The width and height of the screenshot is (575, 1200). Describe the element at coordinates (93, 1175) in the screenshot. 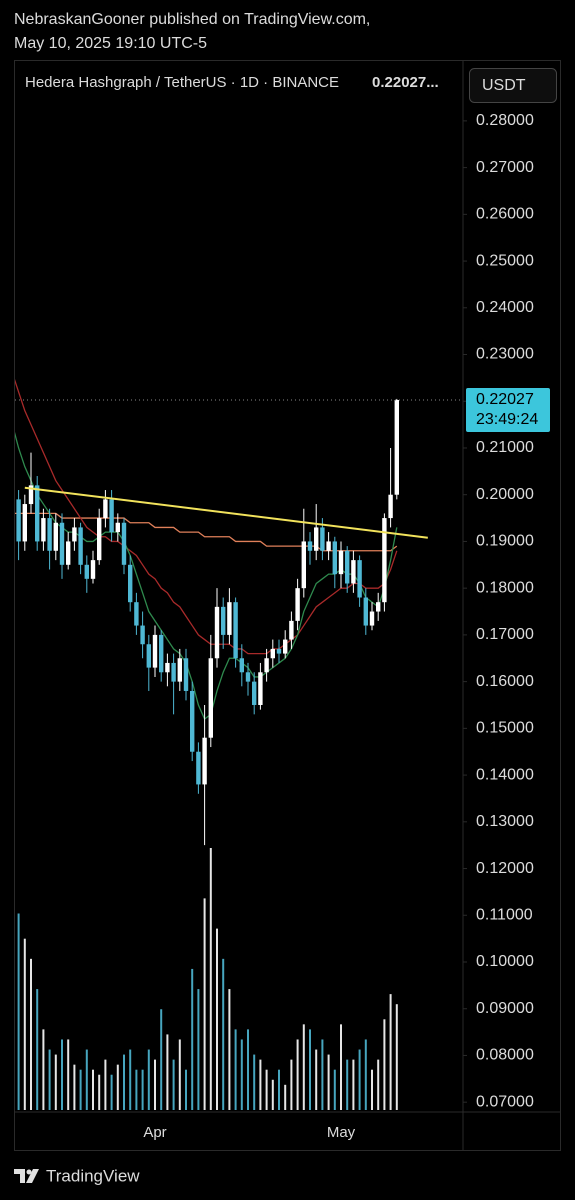

I see `footer-brand: TradingView` at that location.